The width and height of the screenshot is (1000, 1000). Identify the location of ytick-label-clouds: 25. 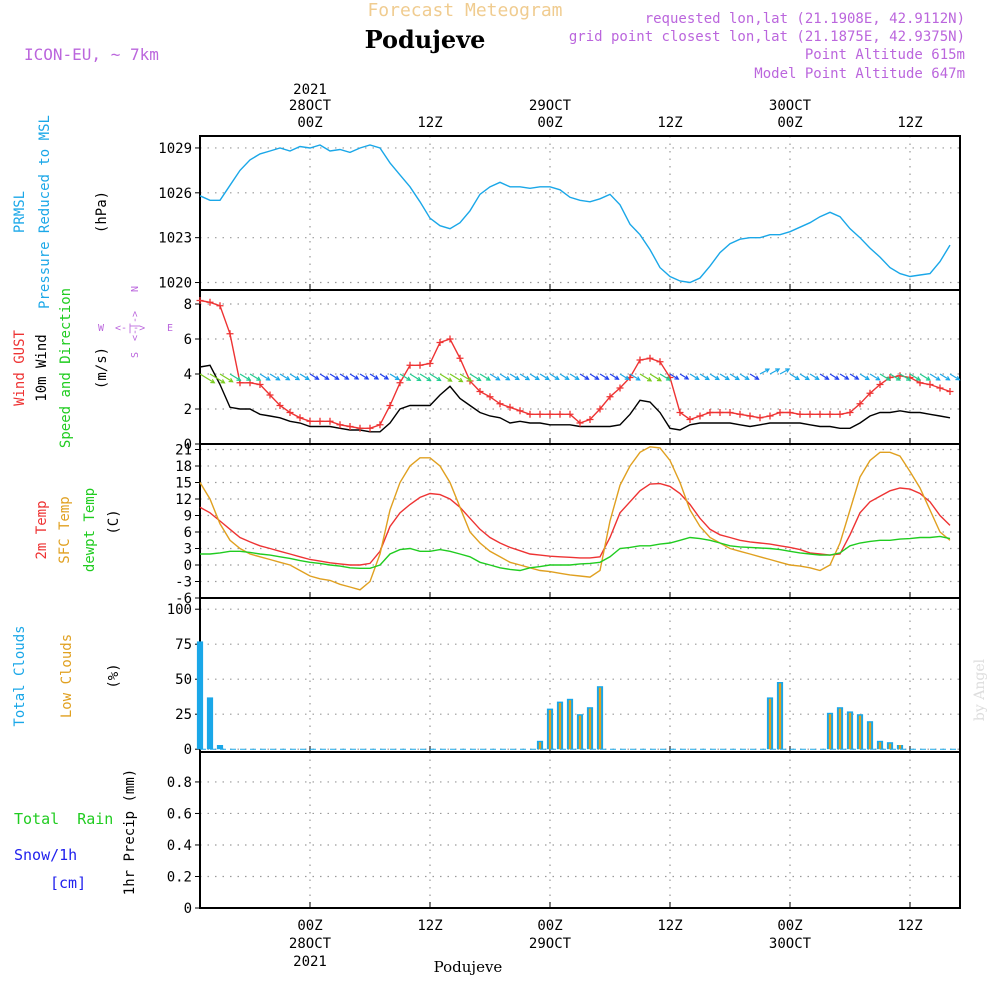
(183, 715).